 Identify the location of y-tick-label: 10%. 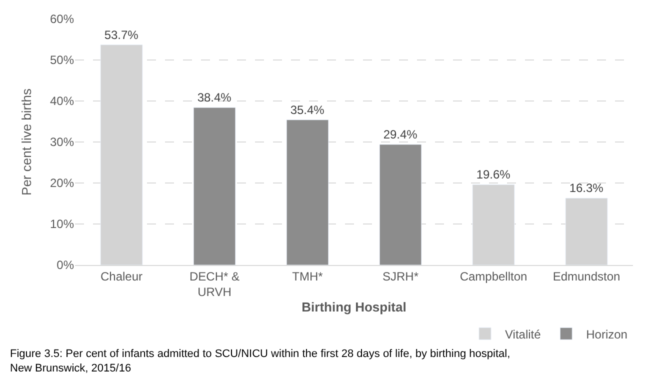
(62, 224).